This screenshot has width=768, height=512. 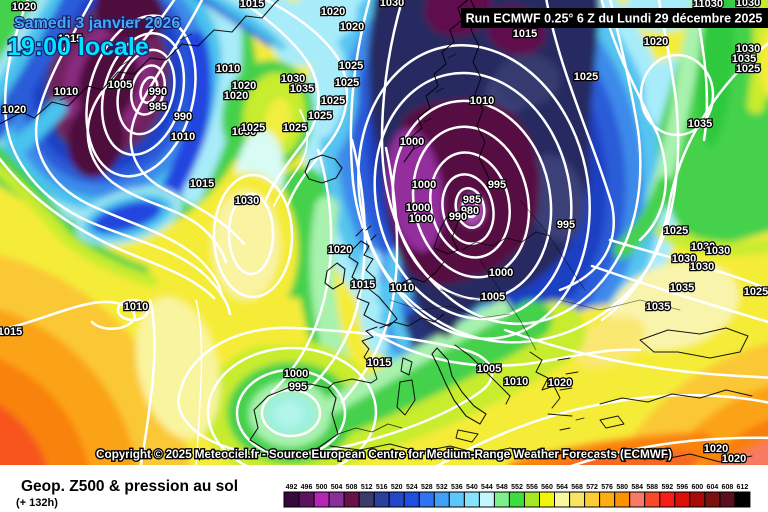 I want to click on svg-text: 572, so click(x=592, y=487).